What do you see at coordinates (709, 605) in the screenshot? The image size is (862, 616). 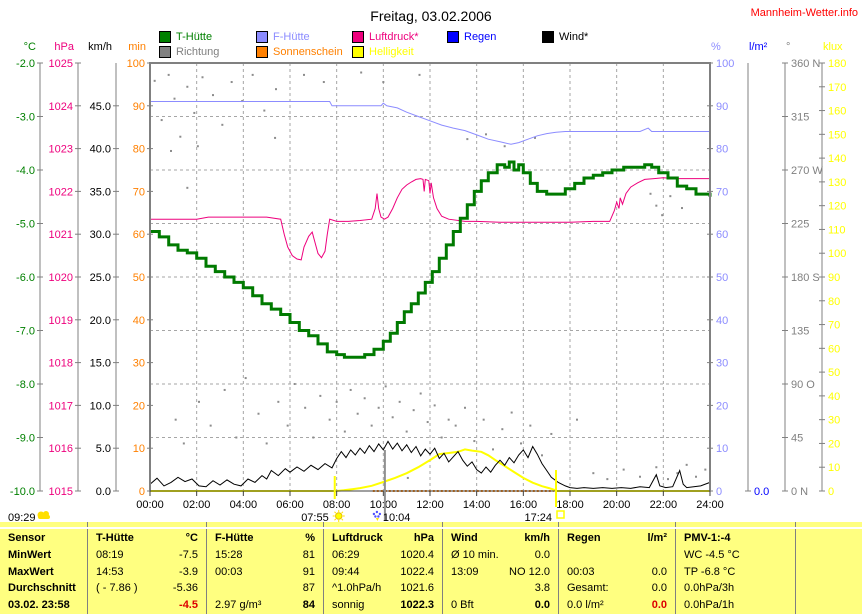 I see `table-cell-label: 0.0hPa/1h` at bounding box center [709, 605].